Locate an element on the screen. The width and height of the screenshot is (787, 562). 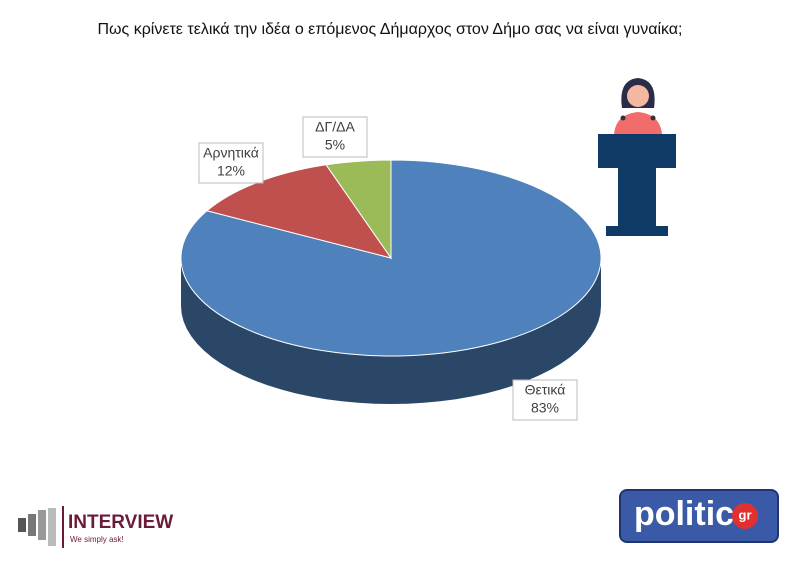
slice-side is located at coordinates (391, 331).